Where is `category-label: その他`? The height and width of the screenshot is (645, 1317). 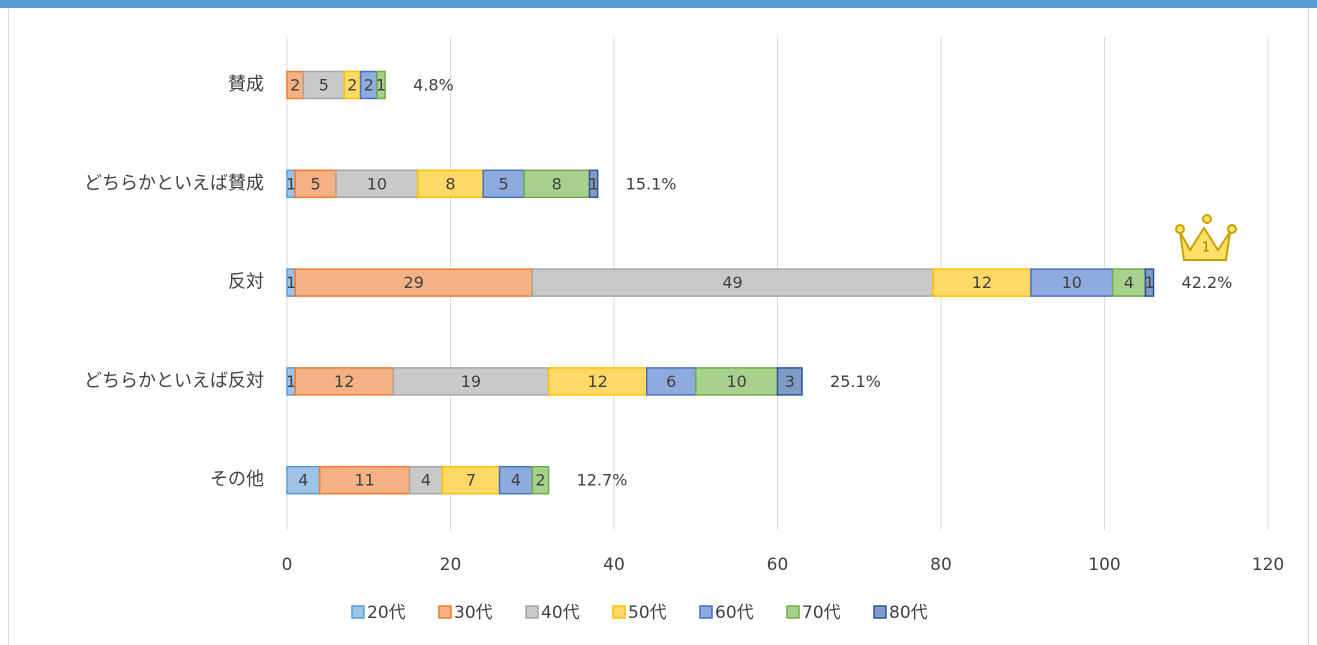
category-label: その他 is located at coordinates (237, 479).